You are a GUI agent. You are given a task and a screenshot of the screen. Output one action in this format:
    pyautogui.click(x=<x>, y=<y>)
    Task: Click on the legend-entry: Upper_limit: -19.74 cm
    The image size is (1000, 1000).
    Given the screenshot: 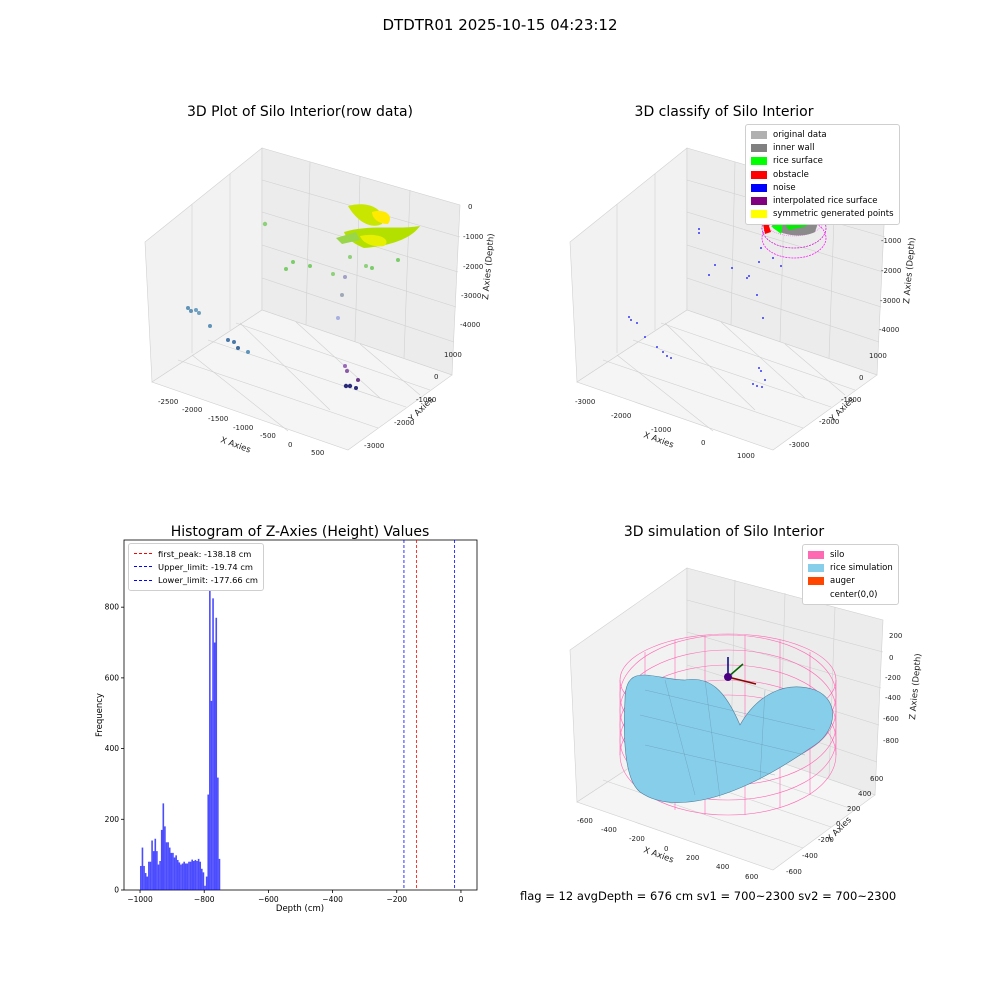 What is the action you would take?
    pyautogui.click(x=196, y=566)
    